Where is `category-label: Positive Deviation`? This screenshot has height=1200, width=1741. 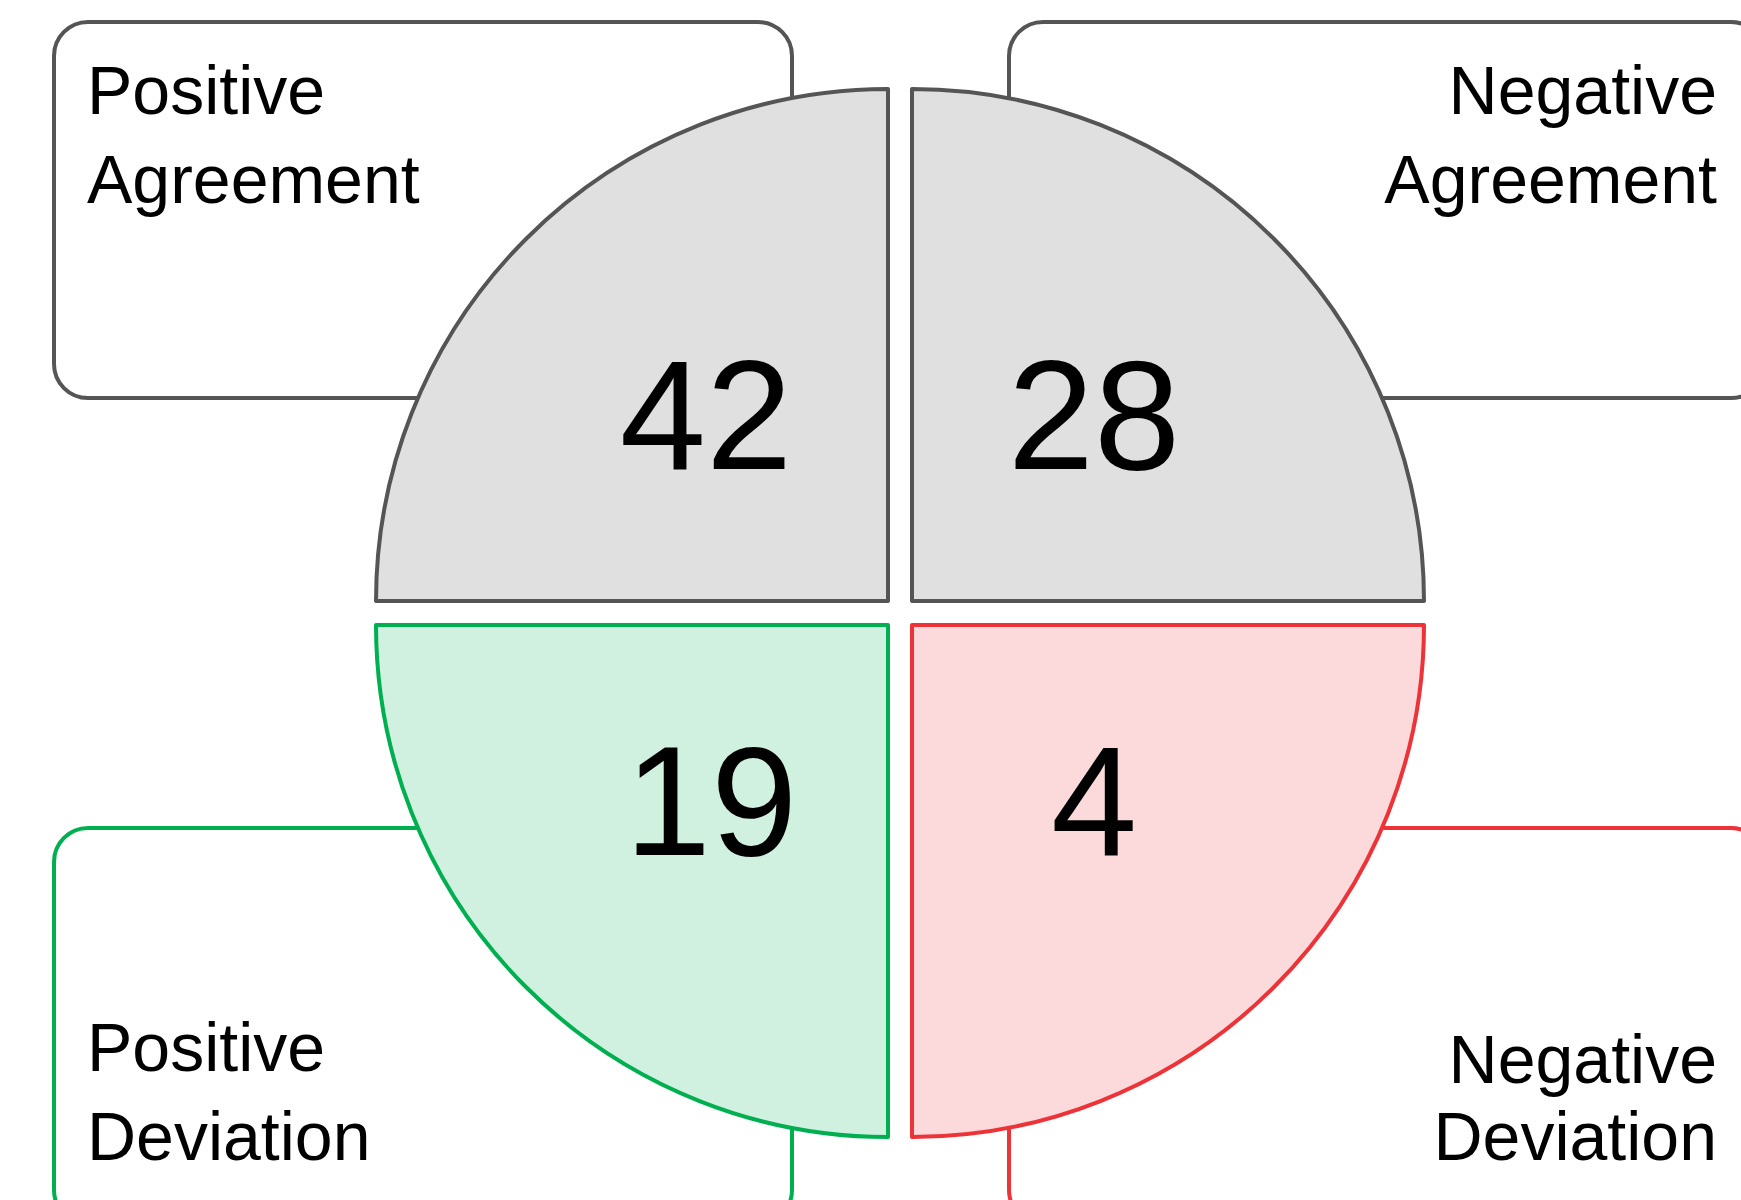 category-label: Positive Deviation is located at coordinates (229, 1091).